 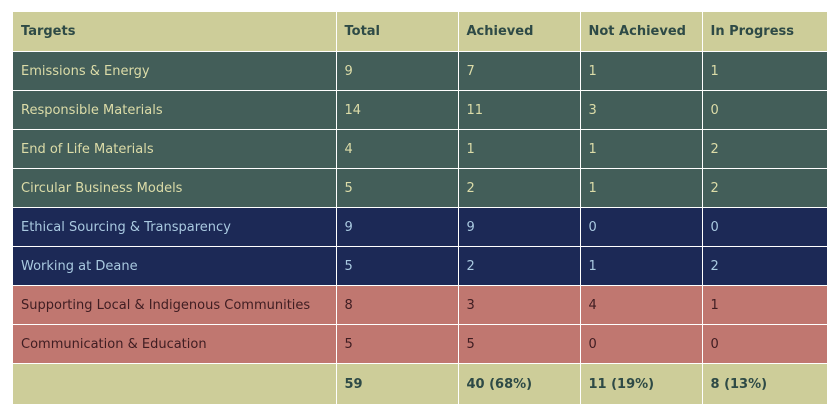 I want to click on not-achieved-cell: 3, so click(x=640, y=110).